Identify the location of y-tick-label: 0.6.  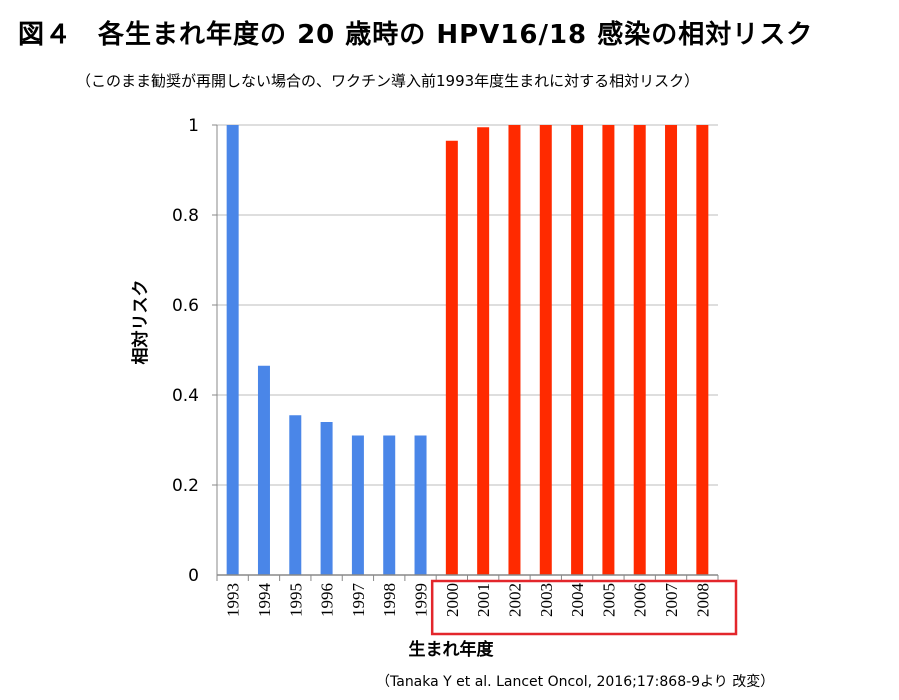
(185, 306).